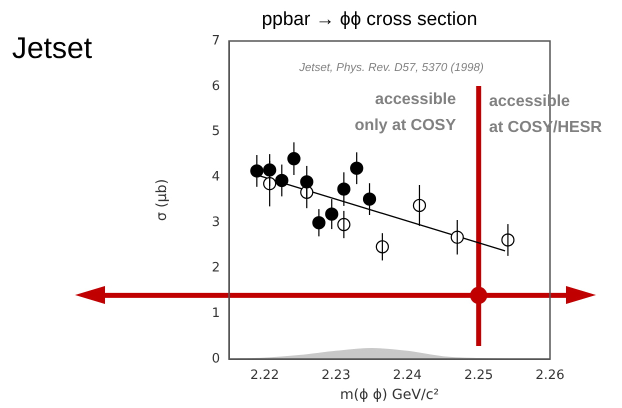 This screenshot has height=408, width=622. What do you see at coordinates (405, 112) in the screenshot?
I see `annotation: accessible only at COSY` at bounding box center [405, 112].